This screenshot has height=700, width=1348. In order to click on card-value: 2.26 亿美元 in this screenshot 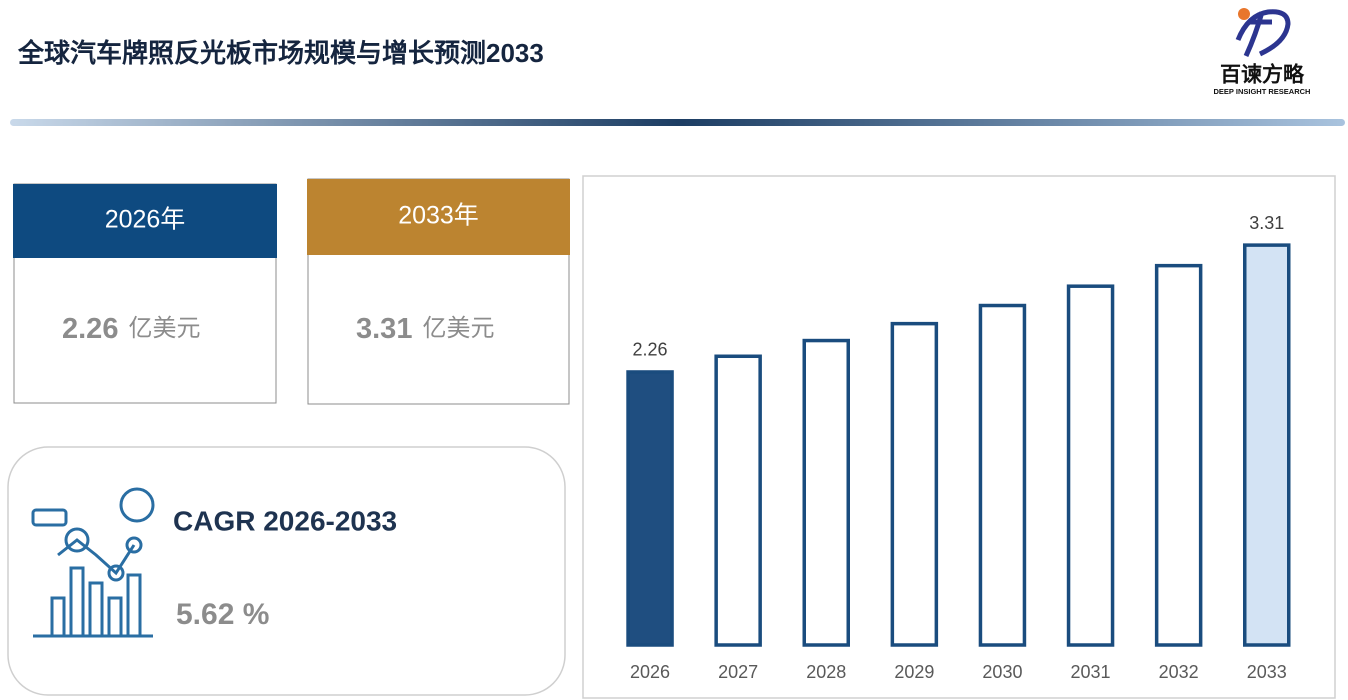, I will do `click(131, 329)`.